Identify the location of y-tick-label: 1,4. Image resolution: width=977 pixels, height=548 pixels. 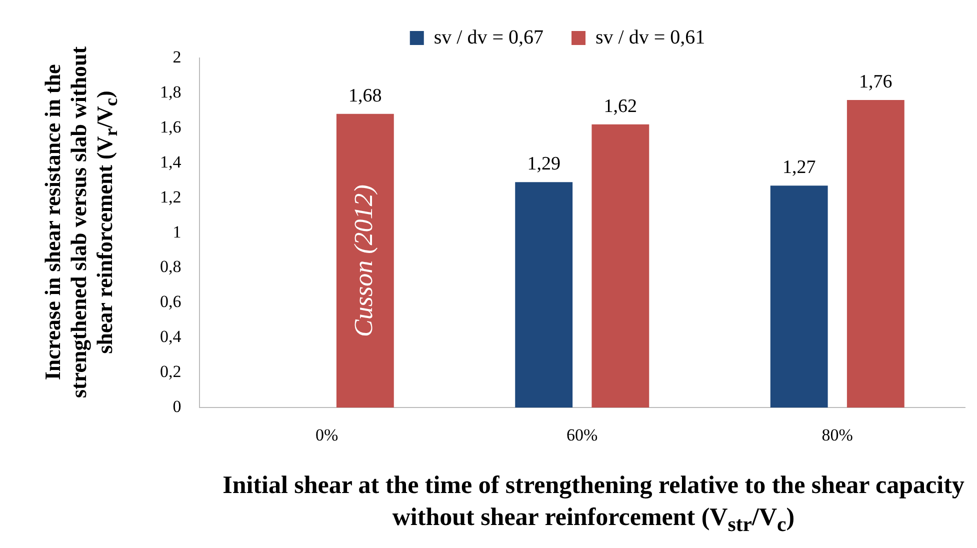
(171, 162).